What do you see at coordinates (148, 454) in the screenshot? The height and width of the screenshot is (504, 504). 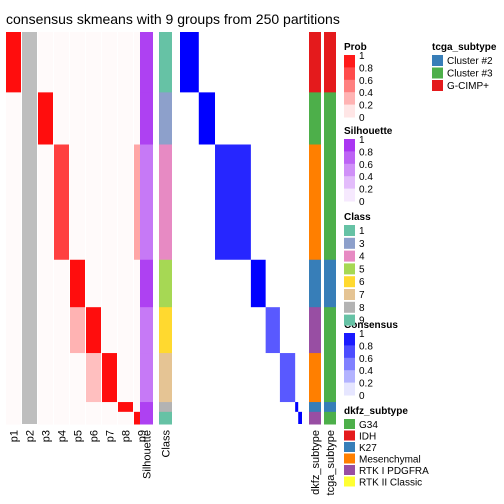 I see `column-label: Silhouette` at bounding box center [148, 454].